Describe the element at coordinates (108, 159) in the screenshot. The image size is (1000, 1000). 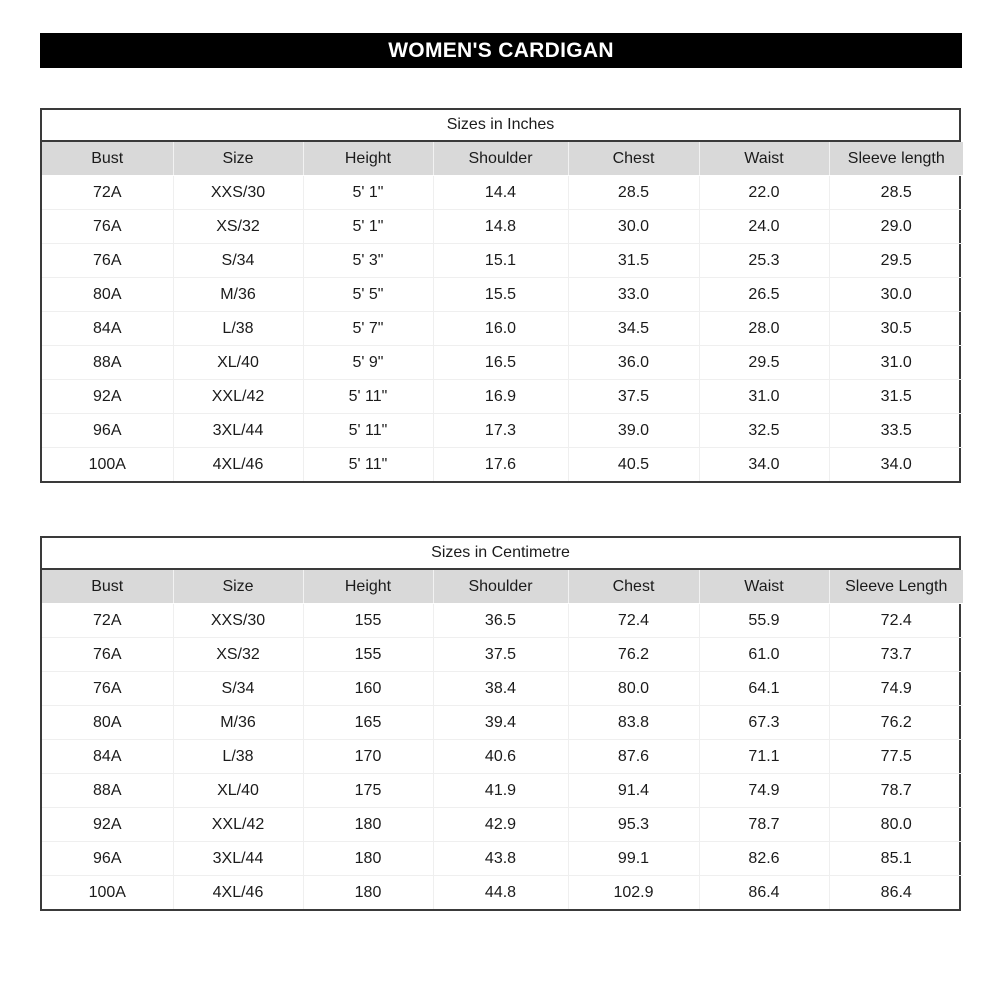
I see `column-header: Bust` at that location.